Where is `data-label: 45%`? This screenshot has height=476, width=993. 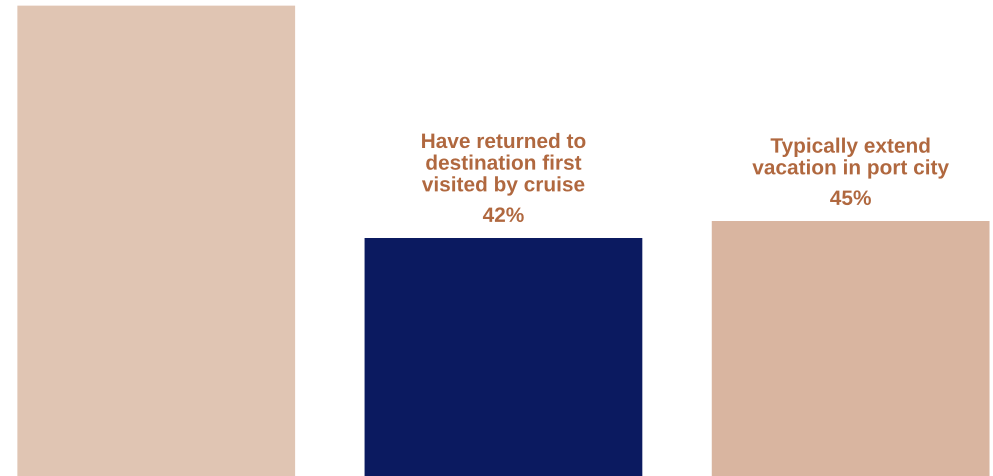
data-label: 45% is located at coordinates (850, 198).